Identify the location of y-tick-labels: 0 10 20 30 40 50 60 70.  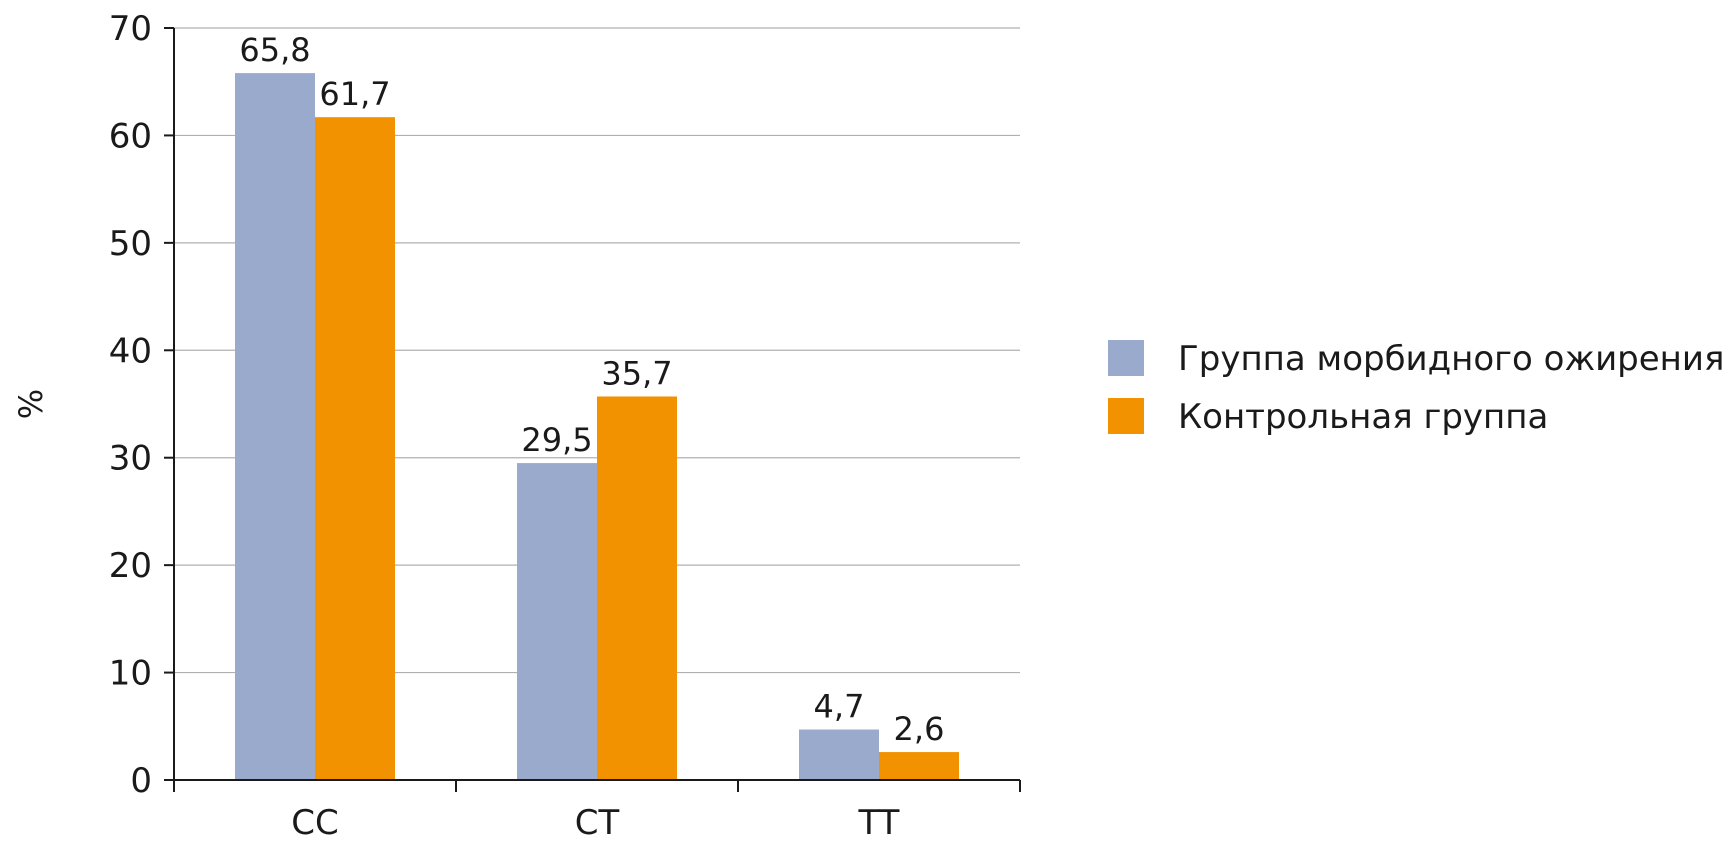
(130, 405).